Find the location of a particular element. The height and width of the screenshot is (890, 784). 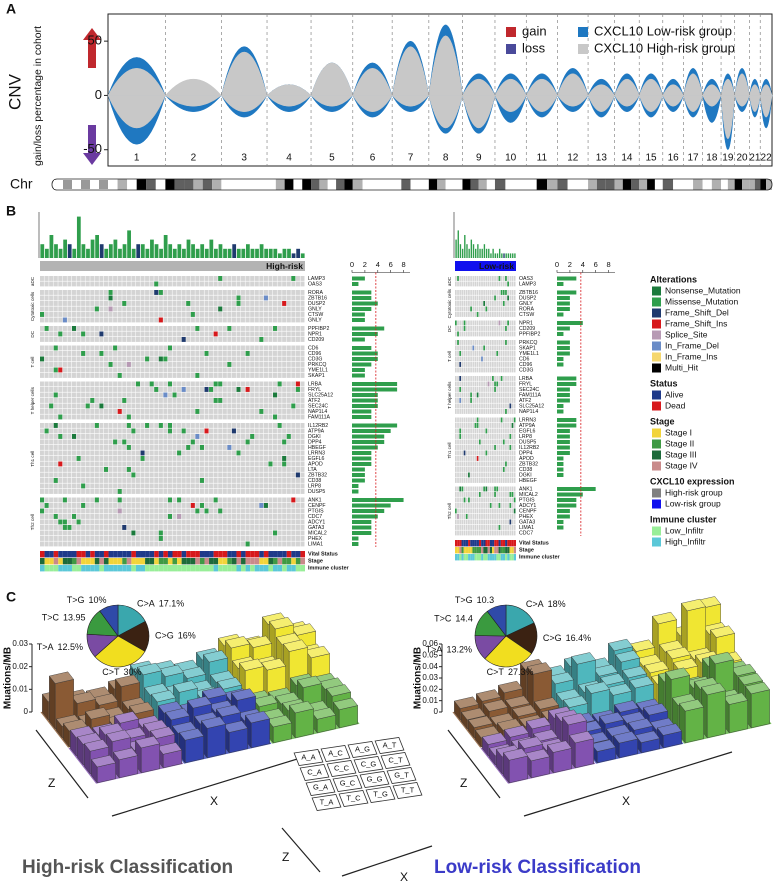

gene-label: EGFL6 is located at coordinates (527, 432).